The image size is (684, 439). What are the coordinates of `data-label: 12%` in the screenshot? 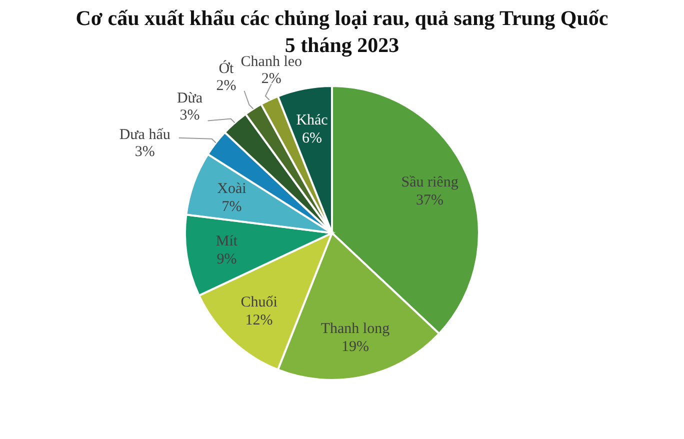 It's located at (259, 320).